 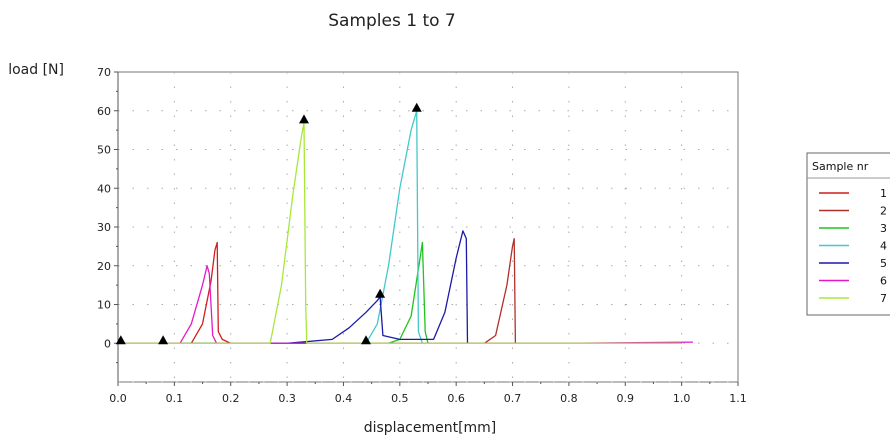 I want to click on x-tick-label: 0.8, so click(x=569, y=398).